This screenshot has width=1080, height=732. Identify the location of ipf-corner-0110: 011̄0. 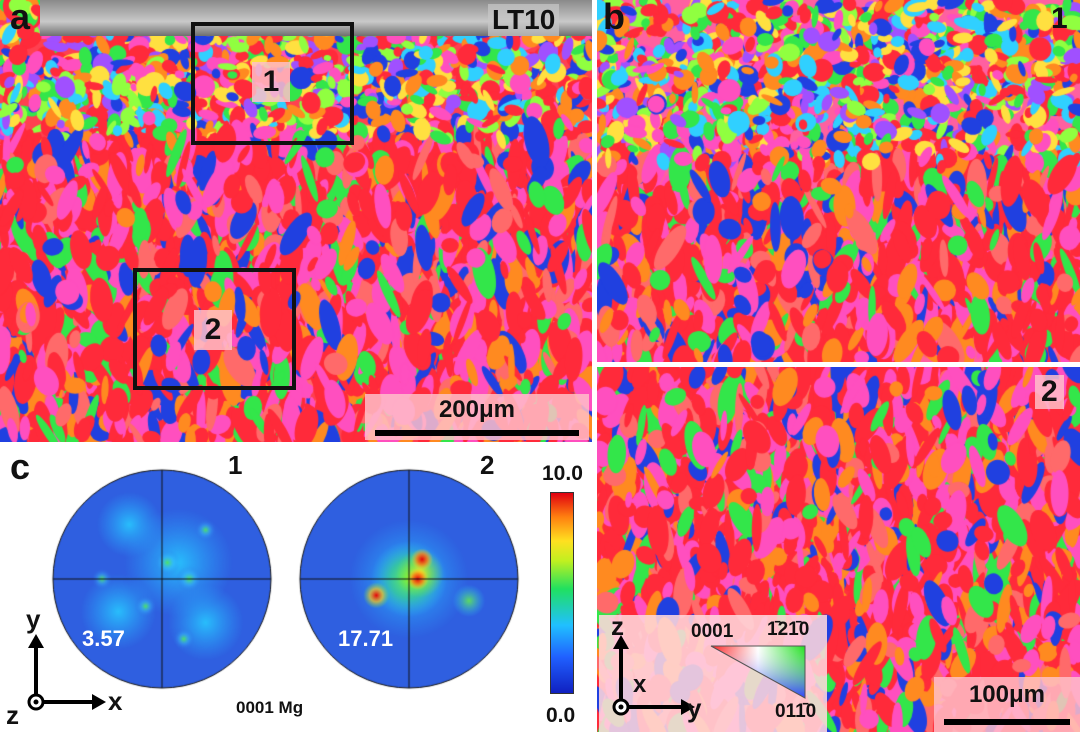
(796, 711).